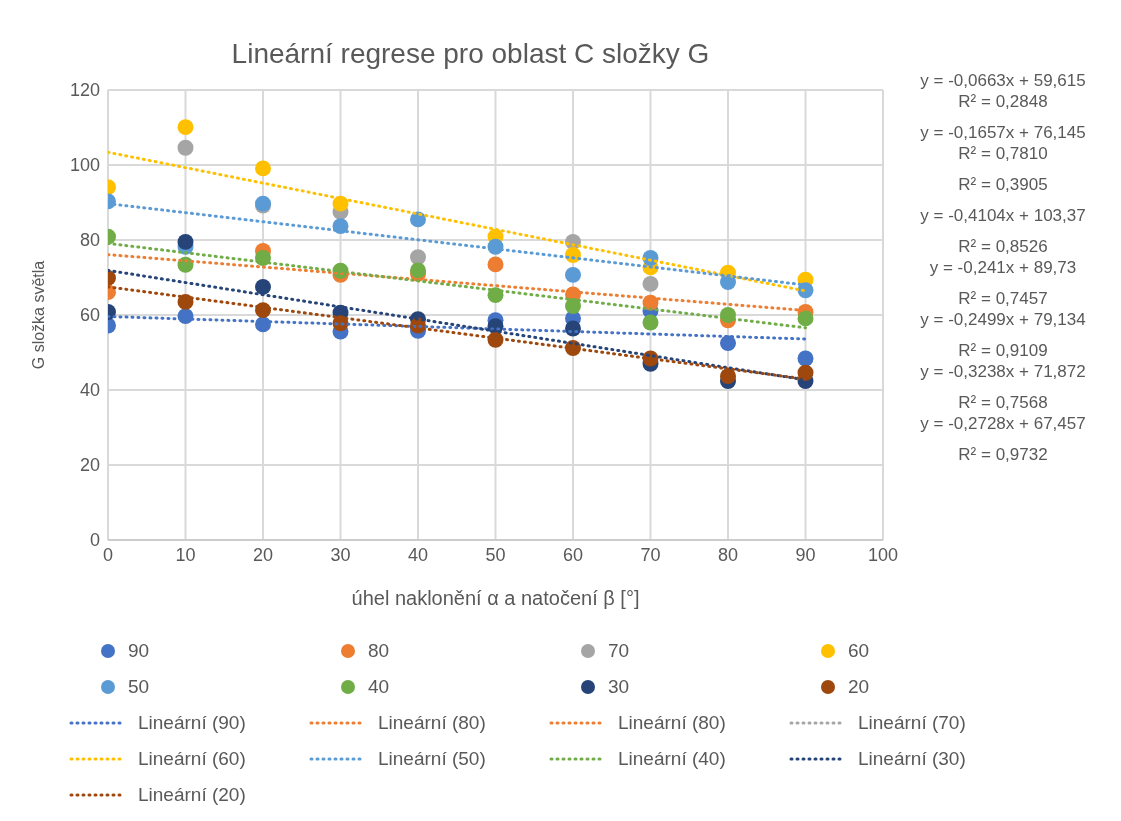  What do you see at coordinates (859, 651) in the screenshot?
I see `legend-label: 60` at bounding box center [859, 651].